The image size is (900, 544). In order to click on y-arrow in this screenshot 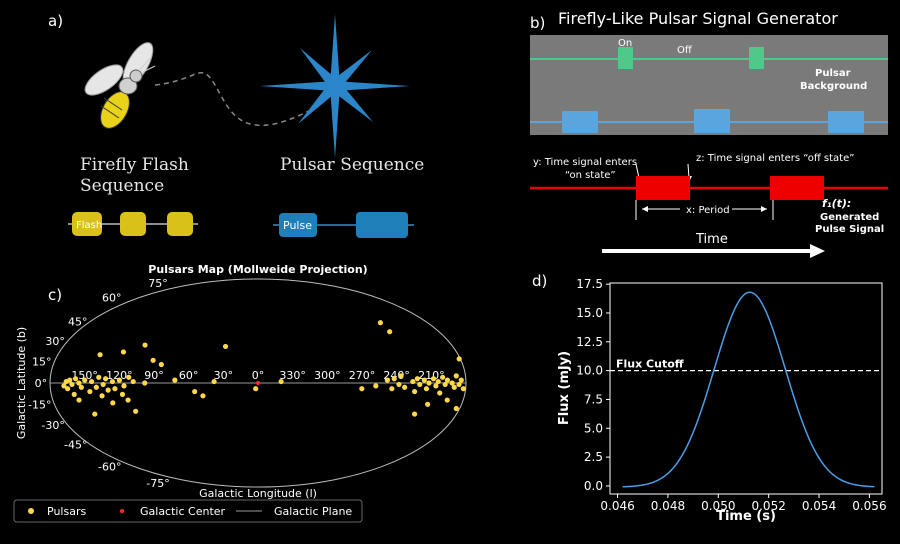, I will do `click(637, 171)`.